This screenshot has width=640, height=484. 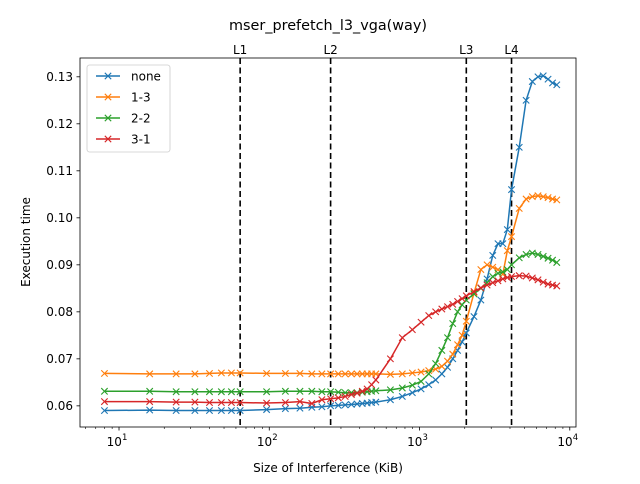 What do you see at coordinates (123, 118) in the screenshot?
I see `legend-item: 2-2` at bounding box center [123, 118].